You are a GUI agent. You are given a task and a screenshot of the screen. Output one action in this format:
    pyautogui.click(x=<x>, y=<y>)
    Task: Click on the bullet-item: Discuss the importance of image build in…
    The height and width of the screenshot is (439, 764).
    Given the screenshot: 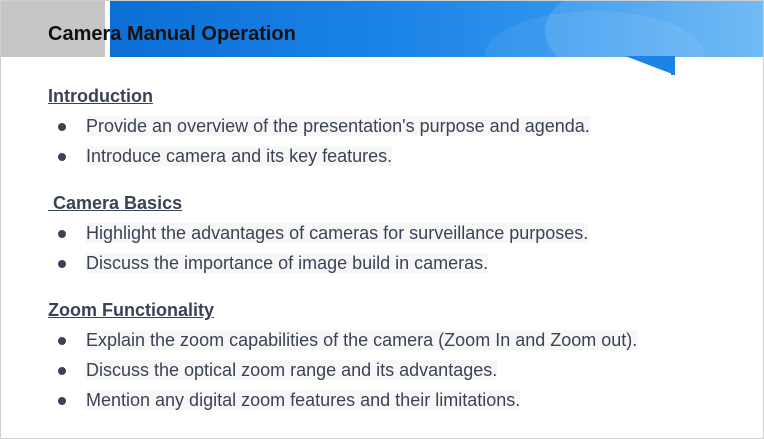 What is the action you would take?
    pyautogui.click(x=398, y=263)
    